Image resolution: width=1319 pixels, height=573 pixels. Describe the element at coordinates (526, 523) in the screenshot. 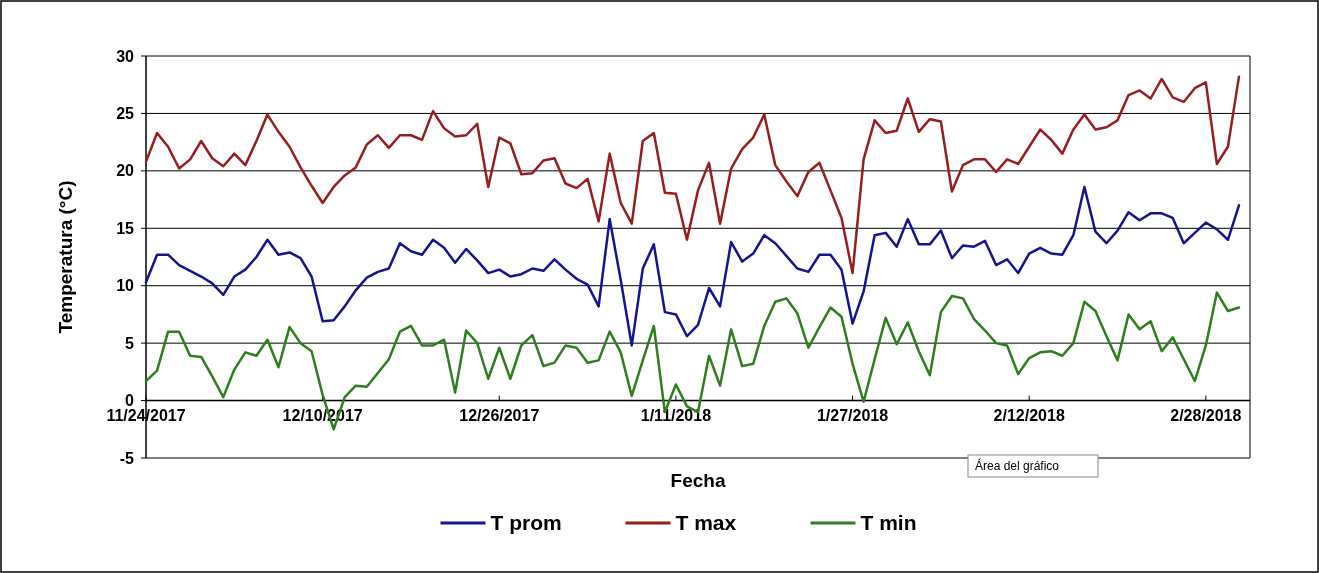

I see `legend-label: T prom` at that location.